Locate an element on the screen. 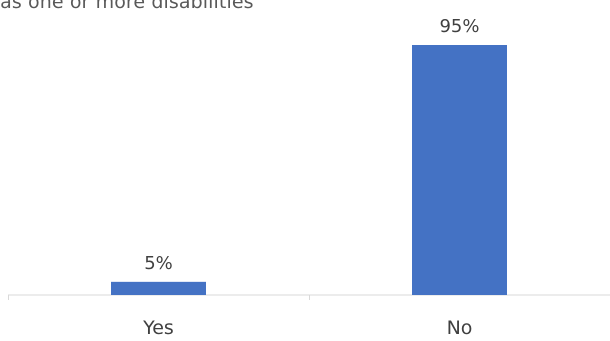  data-label-no: 95% is located at coordinates (459, 26).